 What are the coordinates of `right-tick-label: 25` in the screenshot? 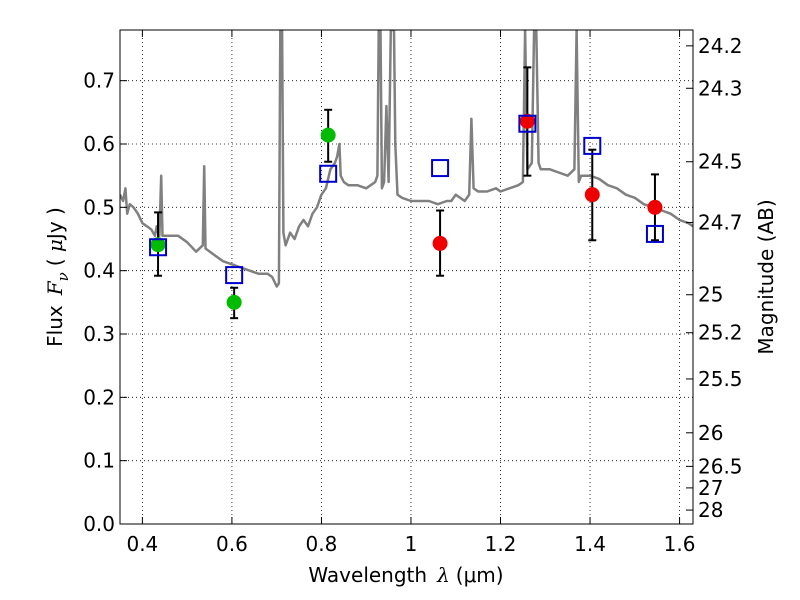 It's located at (710, 295).